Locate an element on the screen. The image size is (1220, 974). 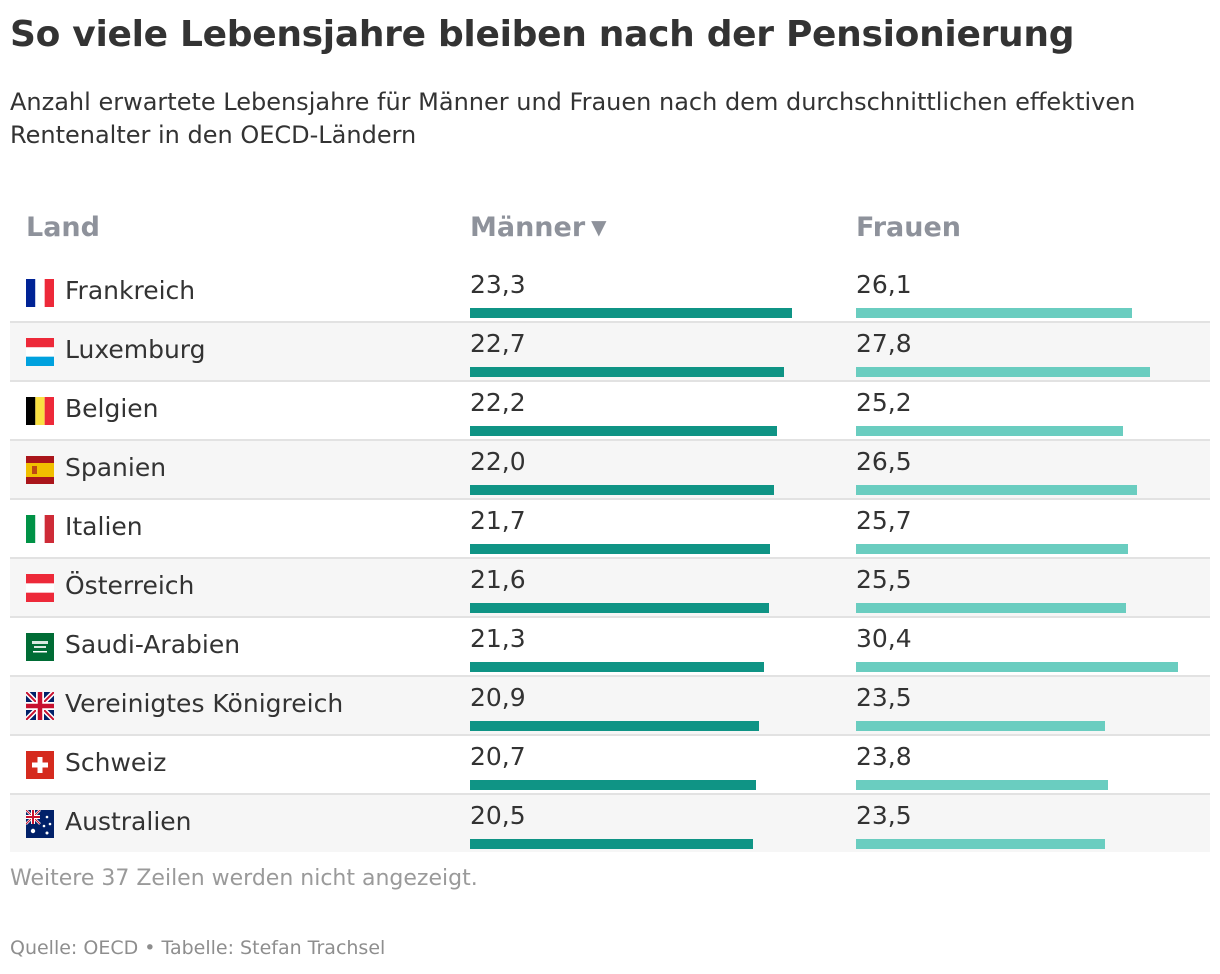
luxembourg-flag-icon is located at coordinates (40, 352).